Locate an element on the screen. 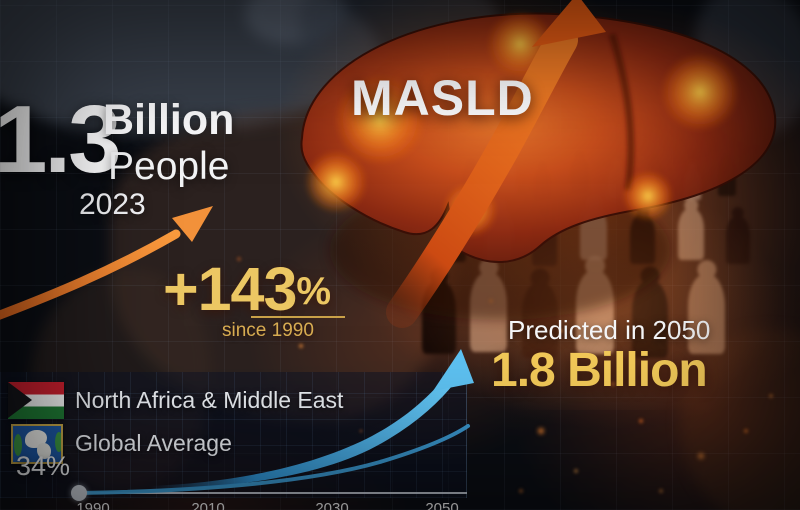 The image size is (800, 510). legend-global-average: Global Average is located at coordinates (153, 443).